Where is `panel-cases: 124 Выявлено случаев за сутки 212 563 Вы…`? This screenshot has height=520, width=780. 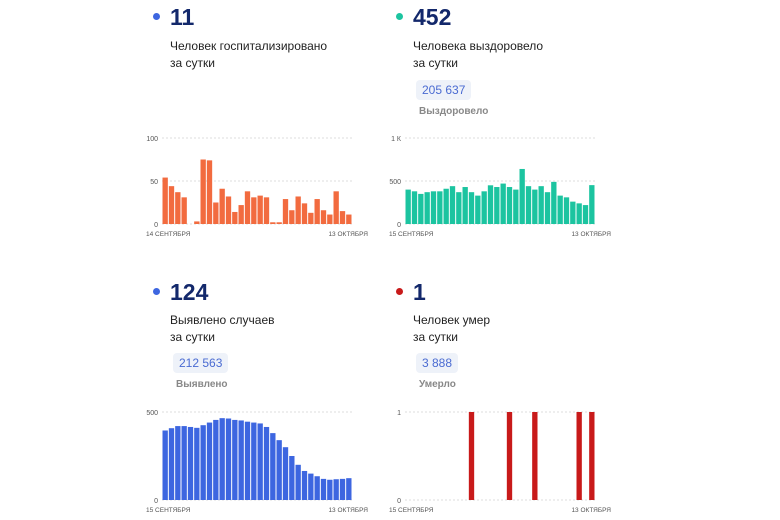
panel-cases: 124 Выявлено случаев за сутки 212 563 Вы… is located at coordinates (255, 396).